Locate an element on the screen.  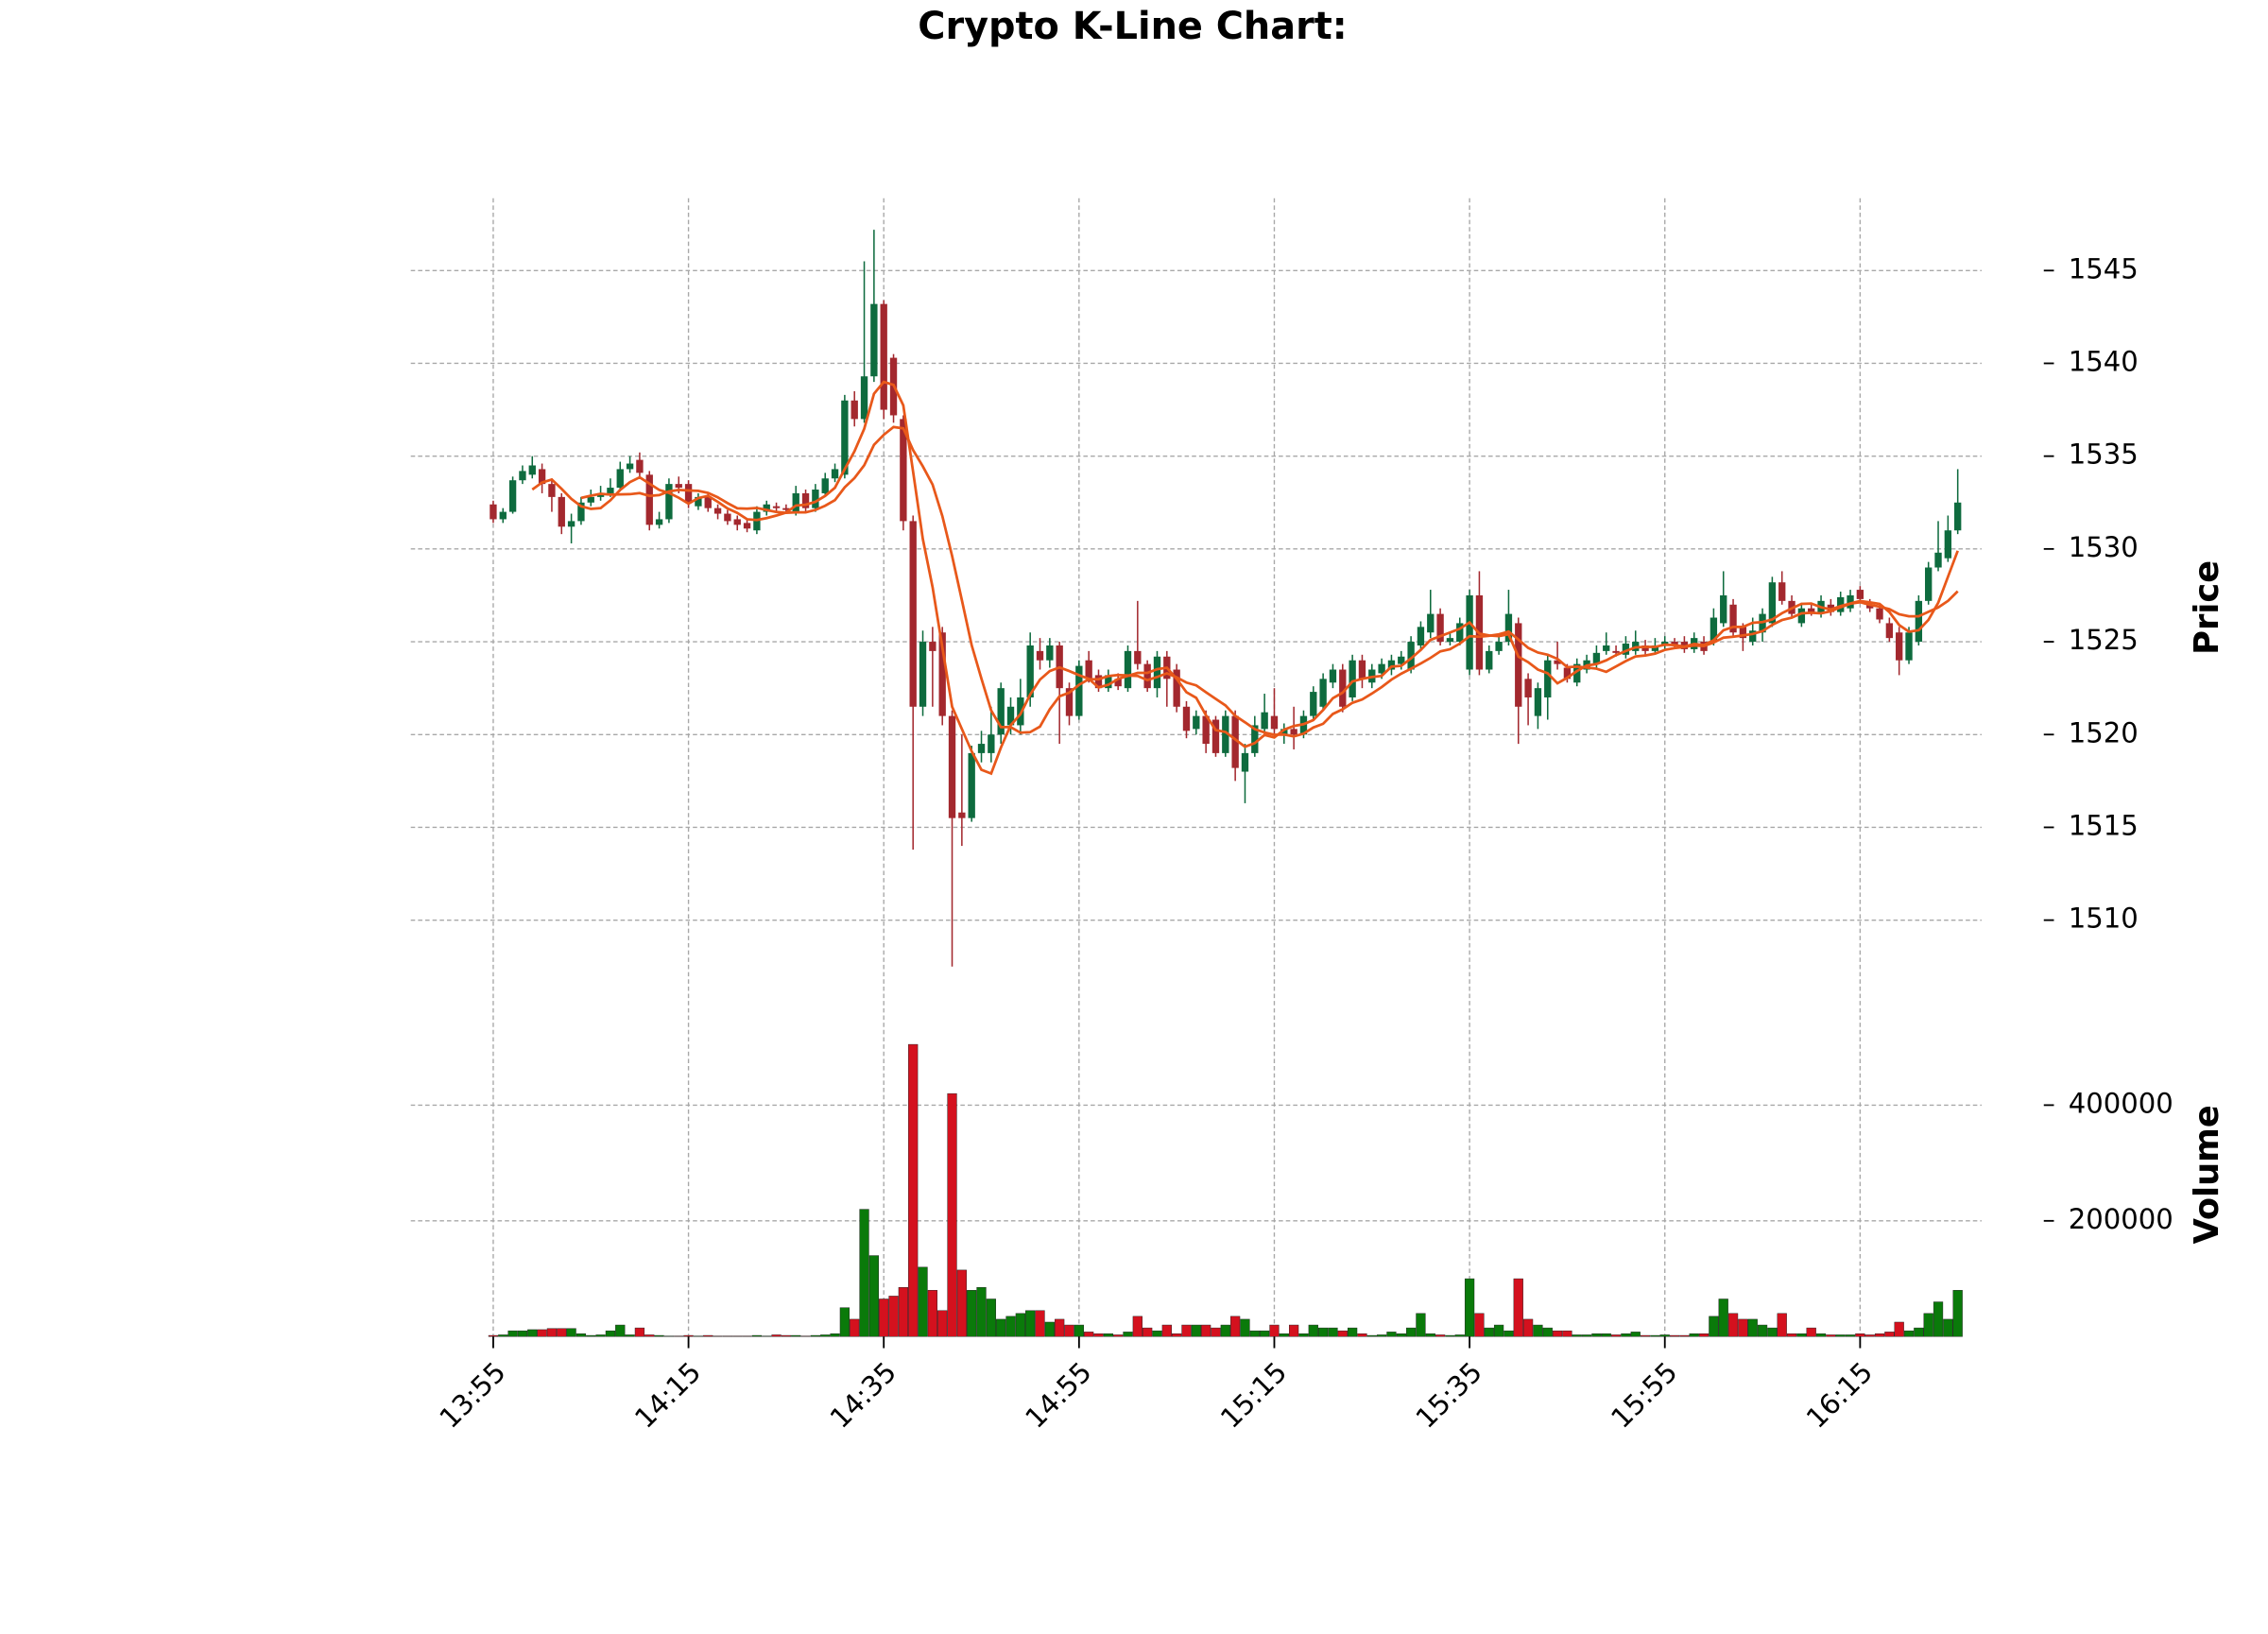
x-tick-label: 13:55 is located at coordinates (472, 1396).